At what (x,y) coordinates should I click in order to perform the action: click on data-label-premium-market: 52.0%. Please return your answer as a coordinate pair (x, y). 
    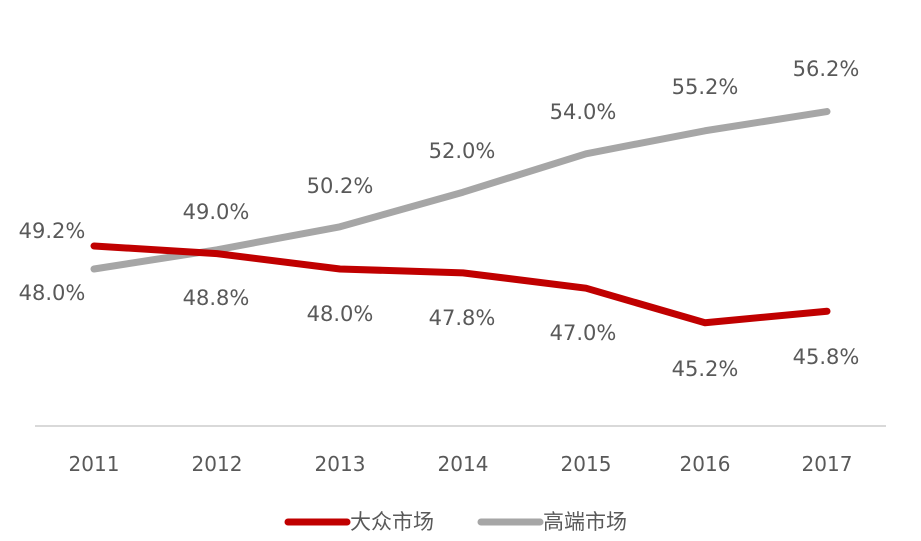
    Looking at the image, I should click on (462, 151).